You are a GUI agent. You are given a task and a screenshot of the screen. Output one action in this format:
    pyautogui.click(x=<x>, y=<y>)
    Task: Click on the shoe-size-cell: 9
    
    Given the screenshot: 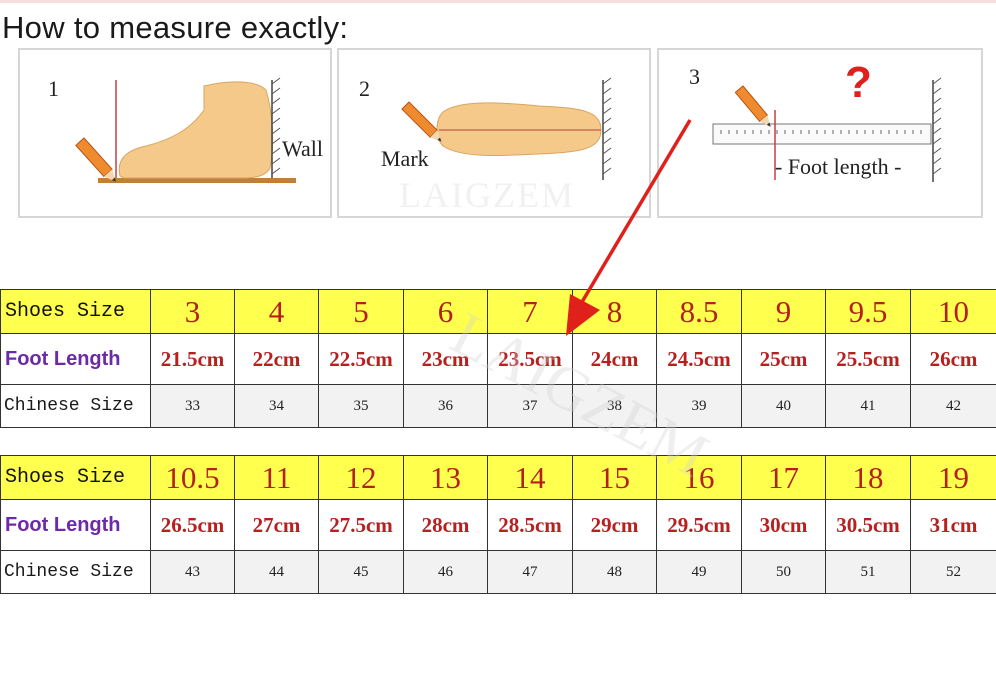 What is the action you would take?
    pyautogui.click(x=783, y=311)
    